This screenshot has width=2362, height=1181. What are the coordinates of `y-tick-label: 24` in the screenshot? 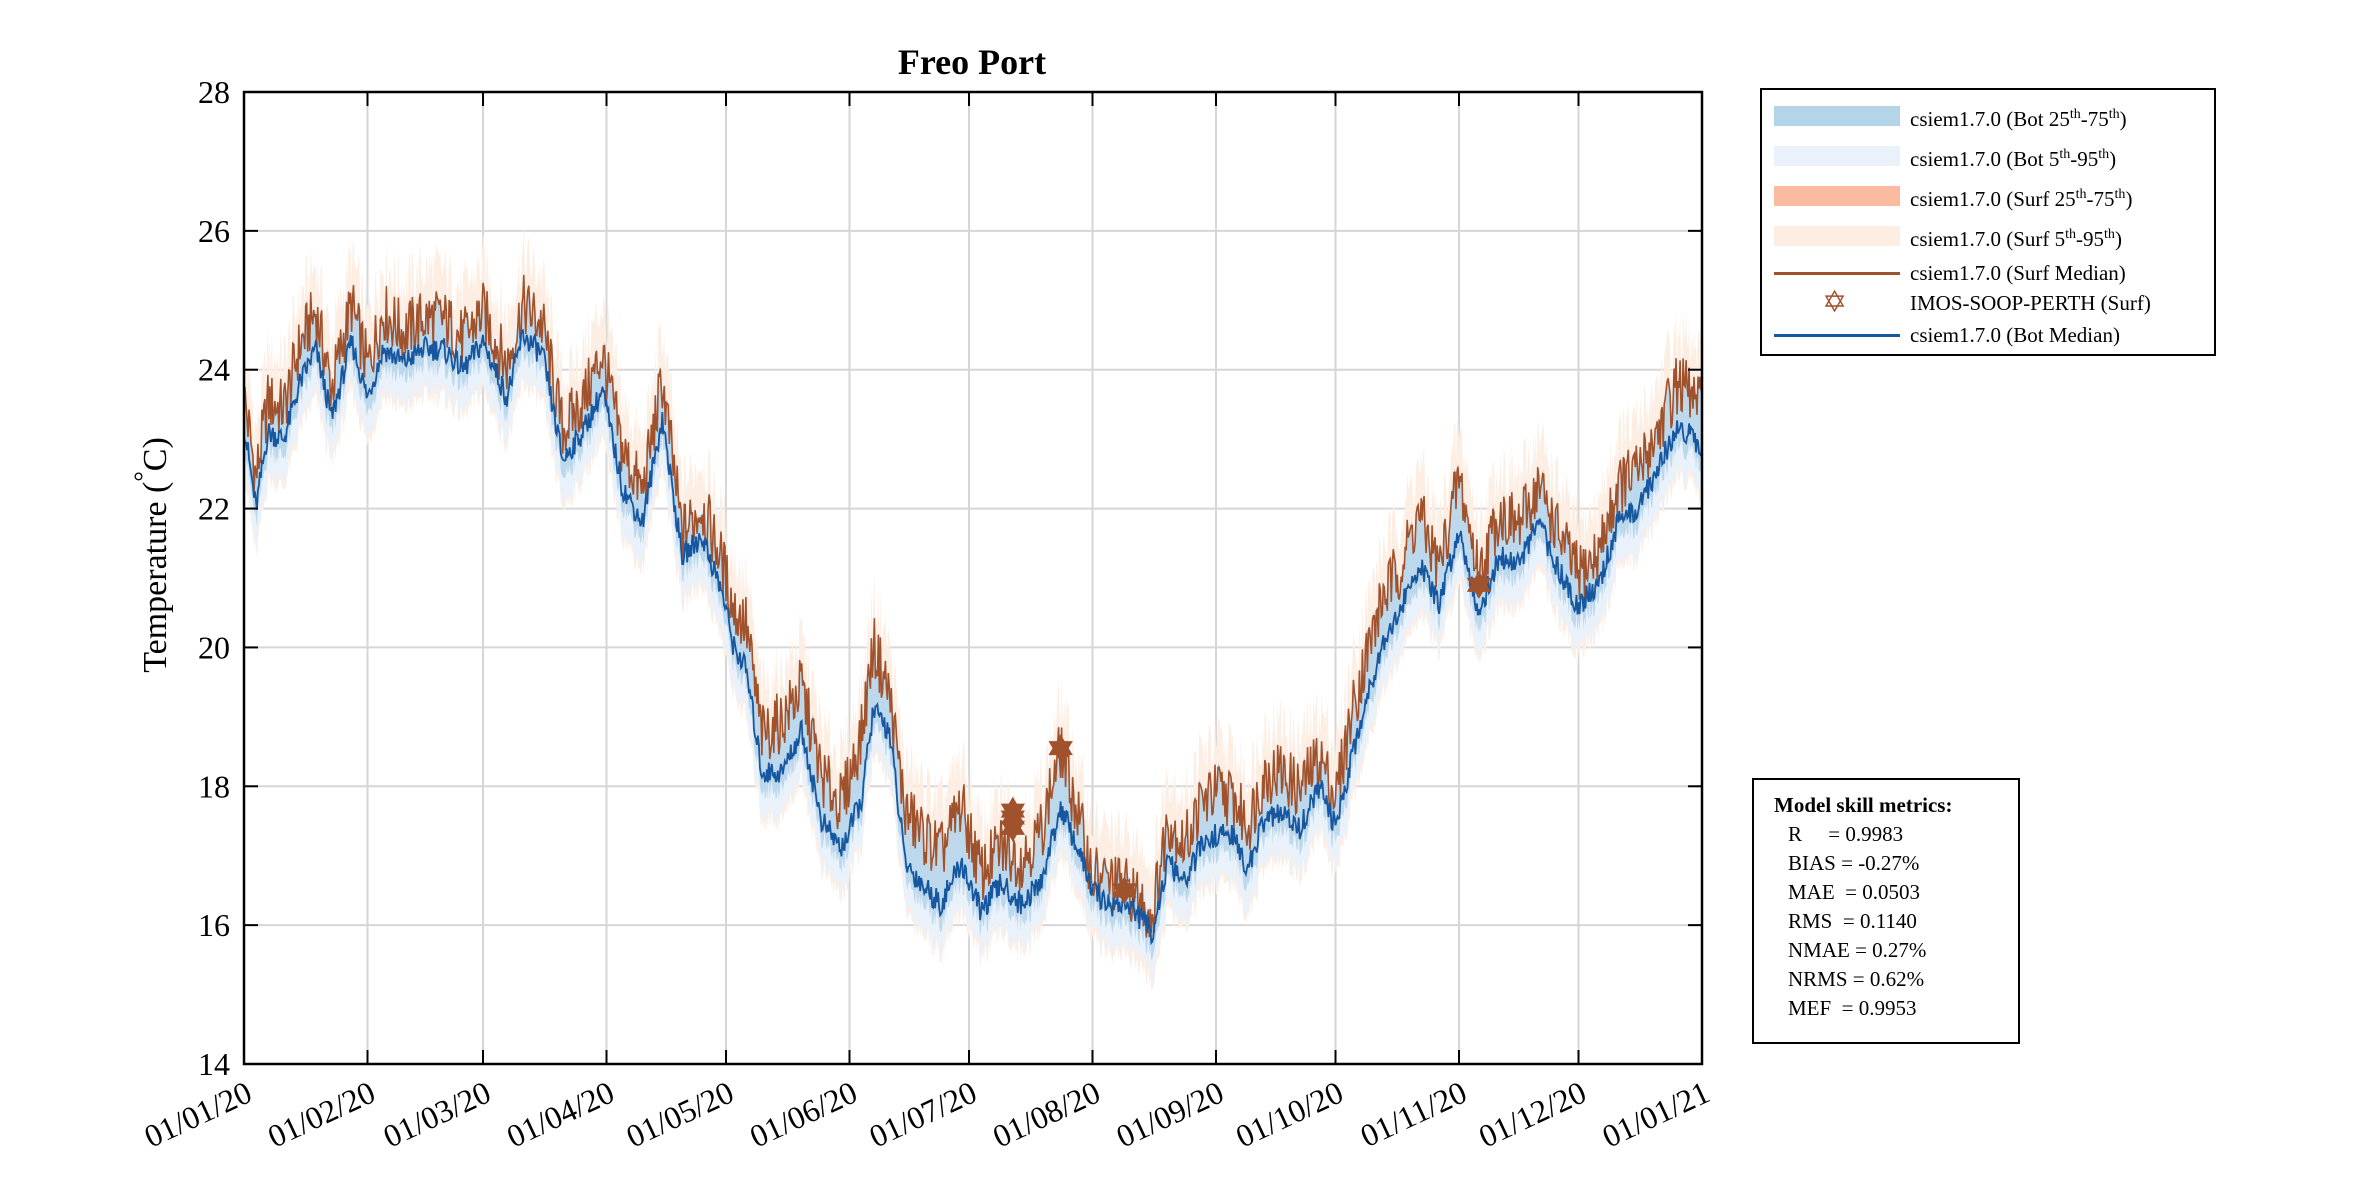 It's located at (214, 370).